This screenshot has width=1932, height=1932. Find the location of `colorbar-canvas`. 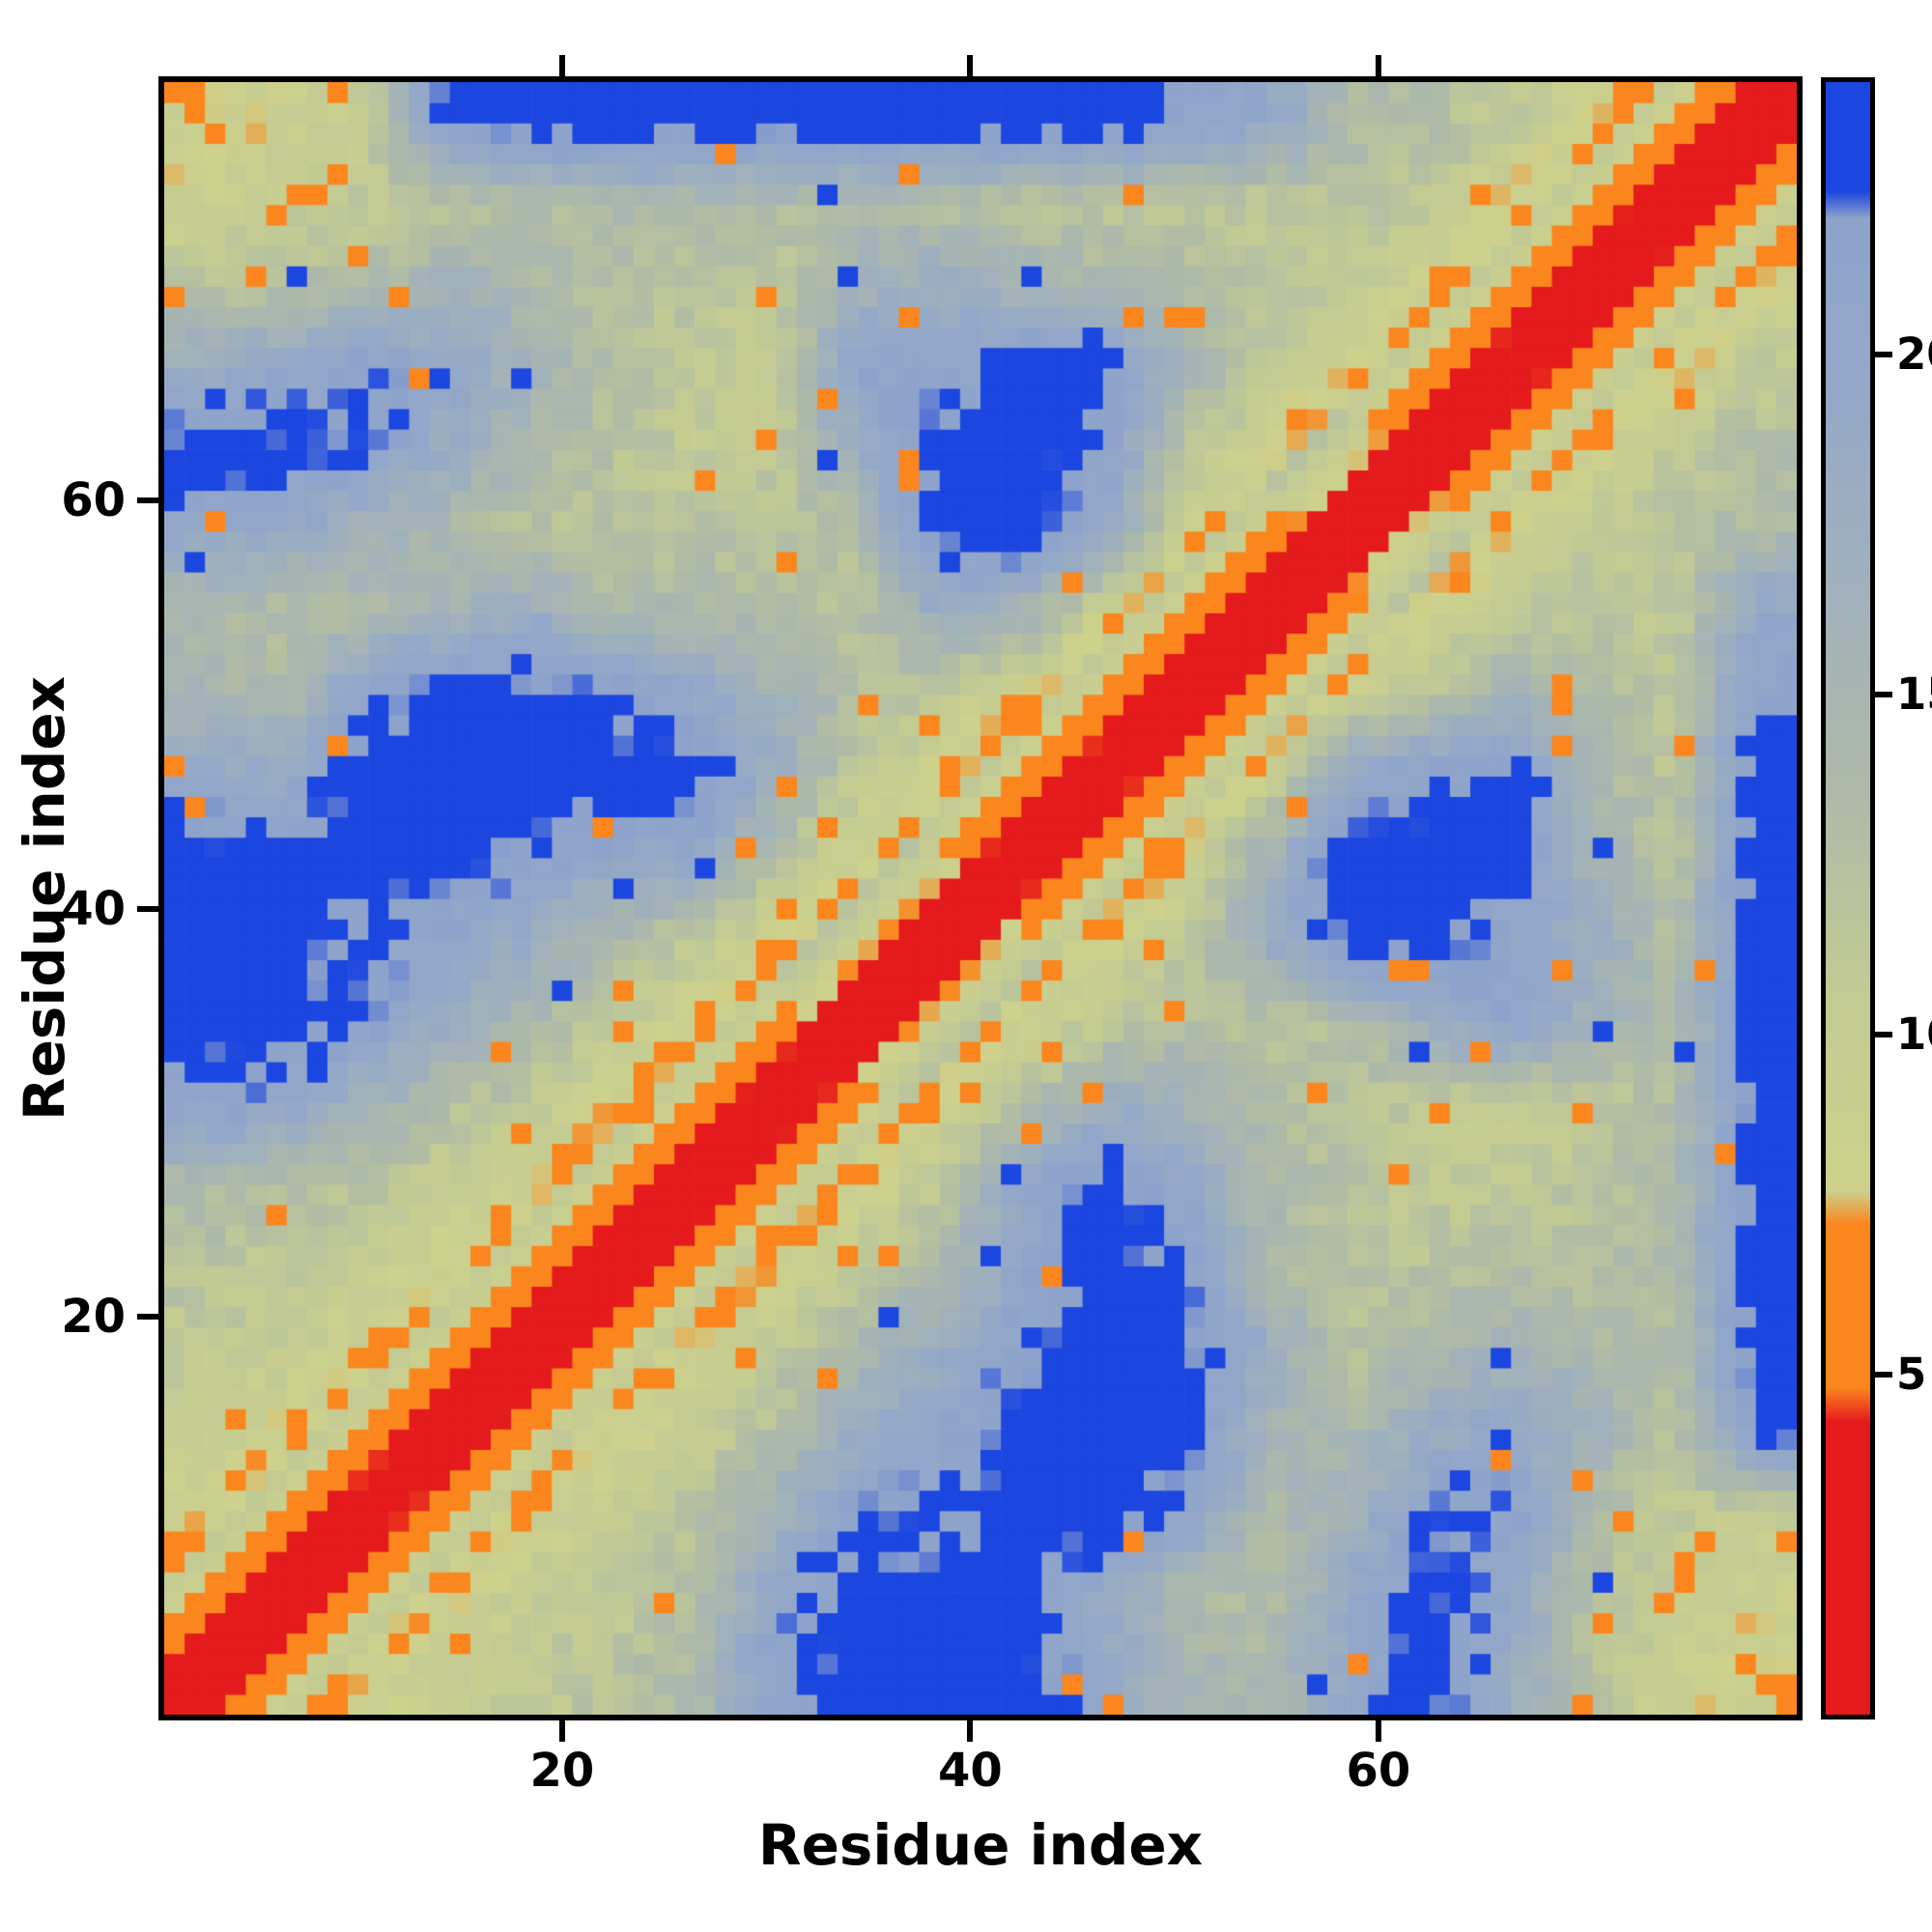

colorbar-canvas is located at coordinates (1848, 898).